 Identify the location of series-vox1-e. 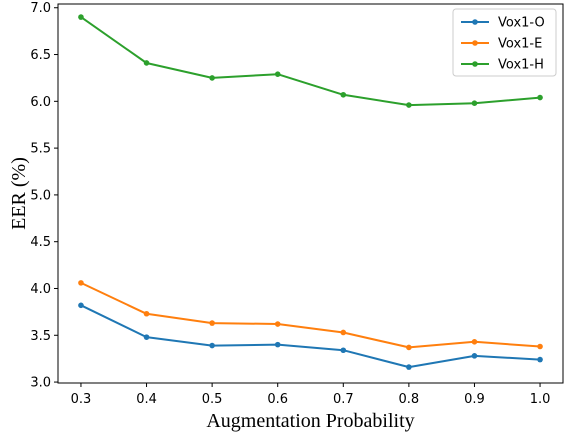
(310, 315).